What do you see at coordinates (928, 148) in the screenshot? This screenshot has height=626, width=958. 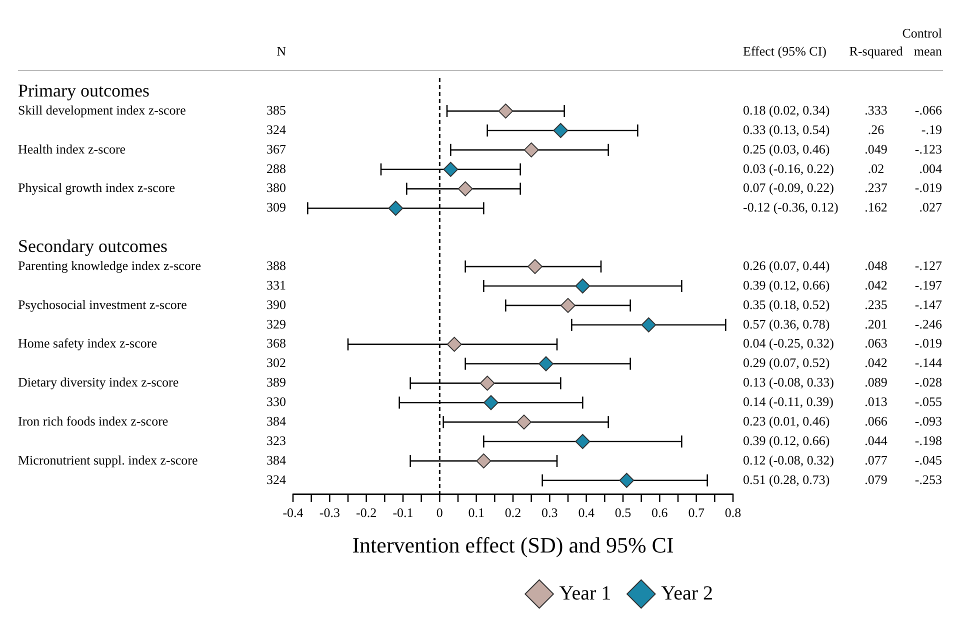 I see `text: -.123` at bounding box center [928, 148].